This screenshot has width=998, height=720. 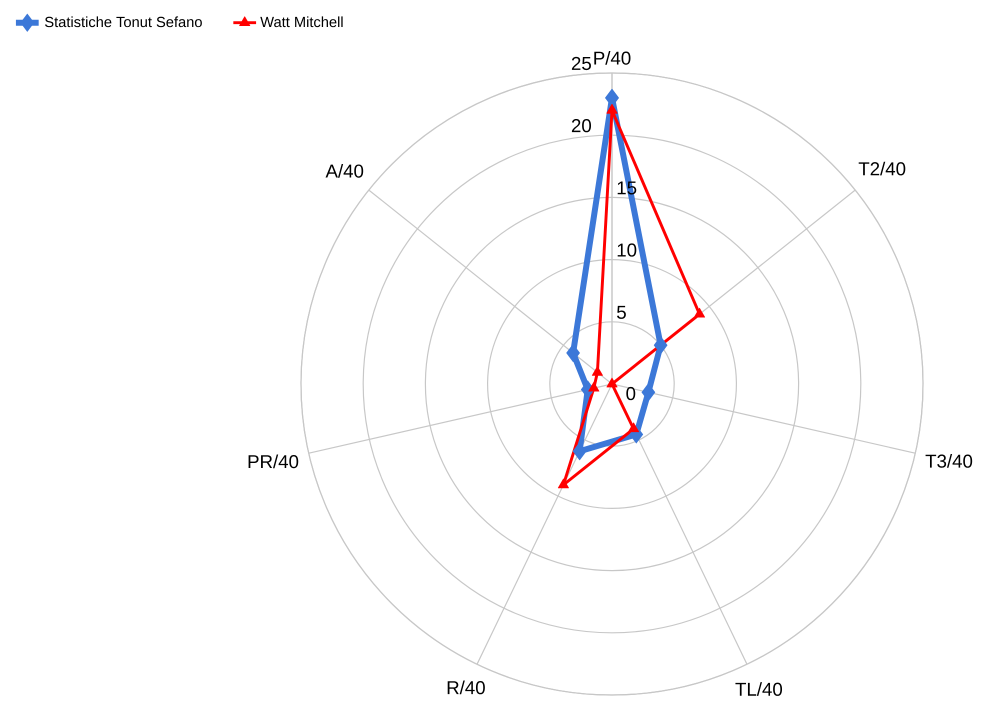 What do you see at coordinates (273, 461) in the screenshot?
I see `spoke-label: PR/40` at bounding box center [273, 461].